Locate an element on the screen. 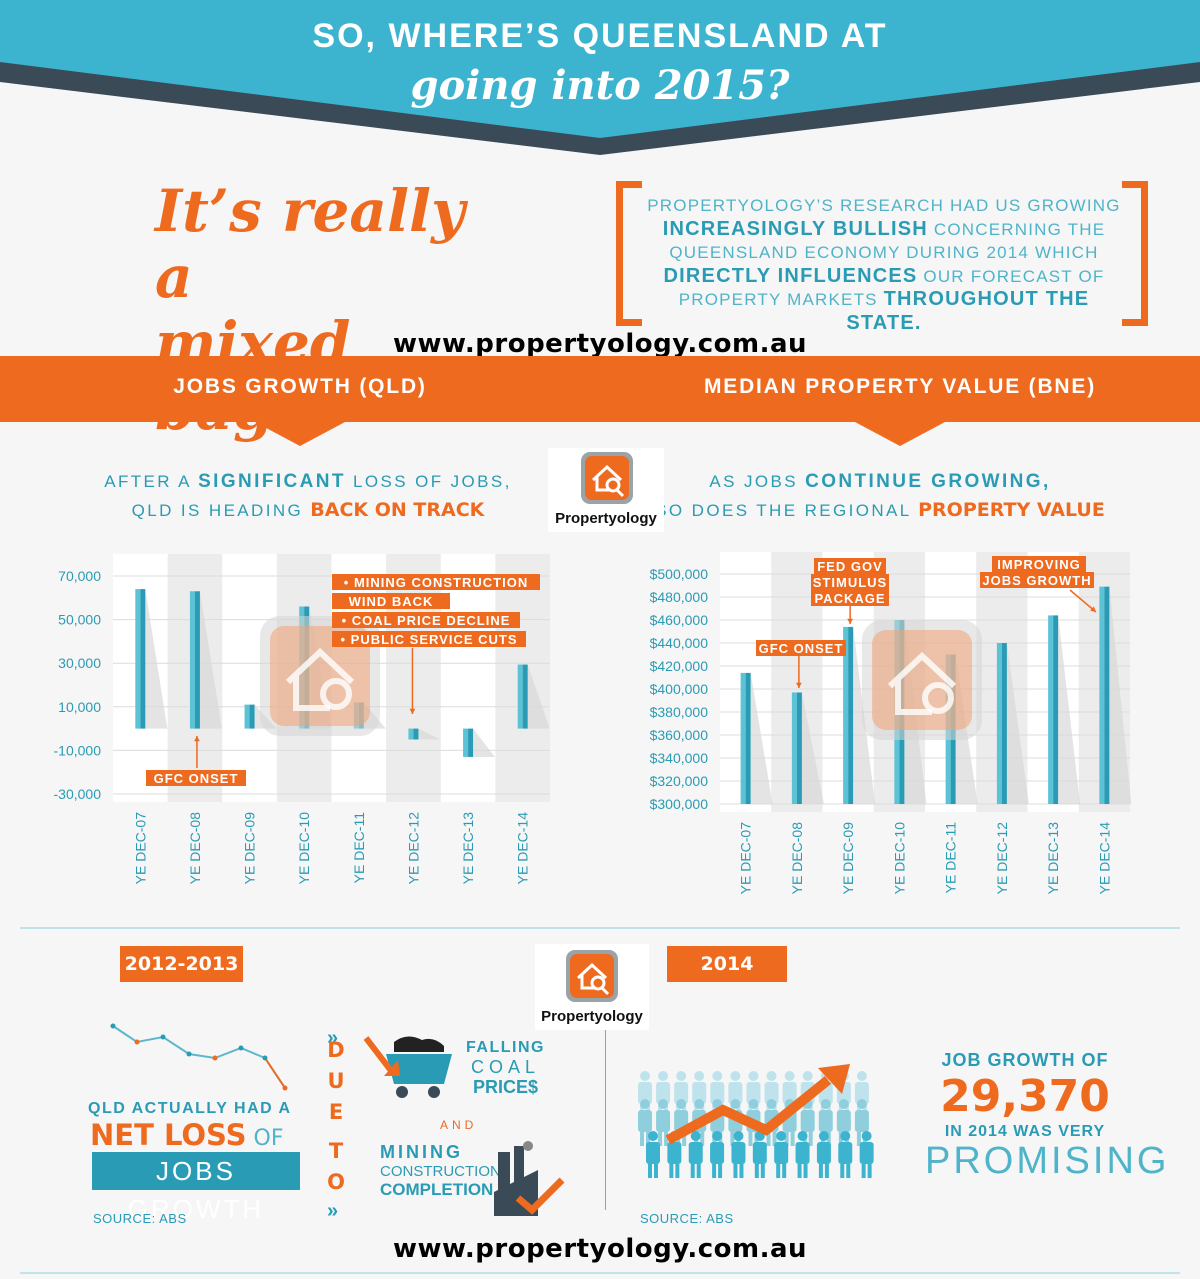  of-label: OF is located at coordinates (265, 1138).